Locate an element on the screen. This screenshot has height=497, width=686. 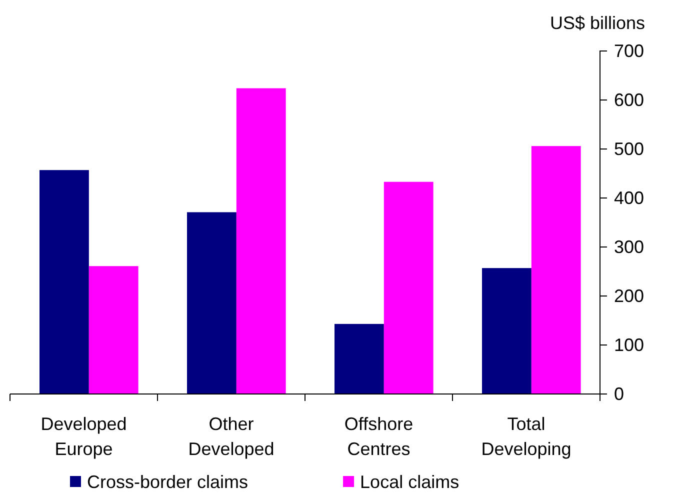
y-tick-label: 0 is located at coordinates (619, 394).